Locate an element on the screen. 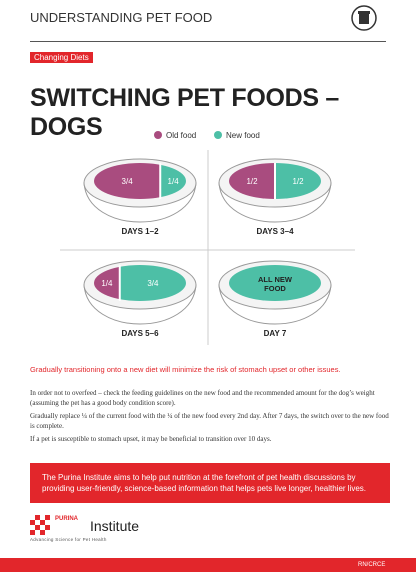 The width and height of the screenshot is (416, 572). new-label: 1/2 is located at coordinates (298, 181).